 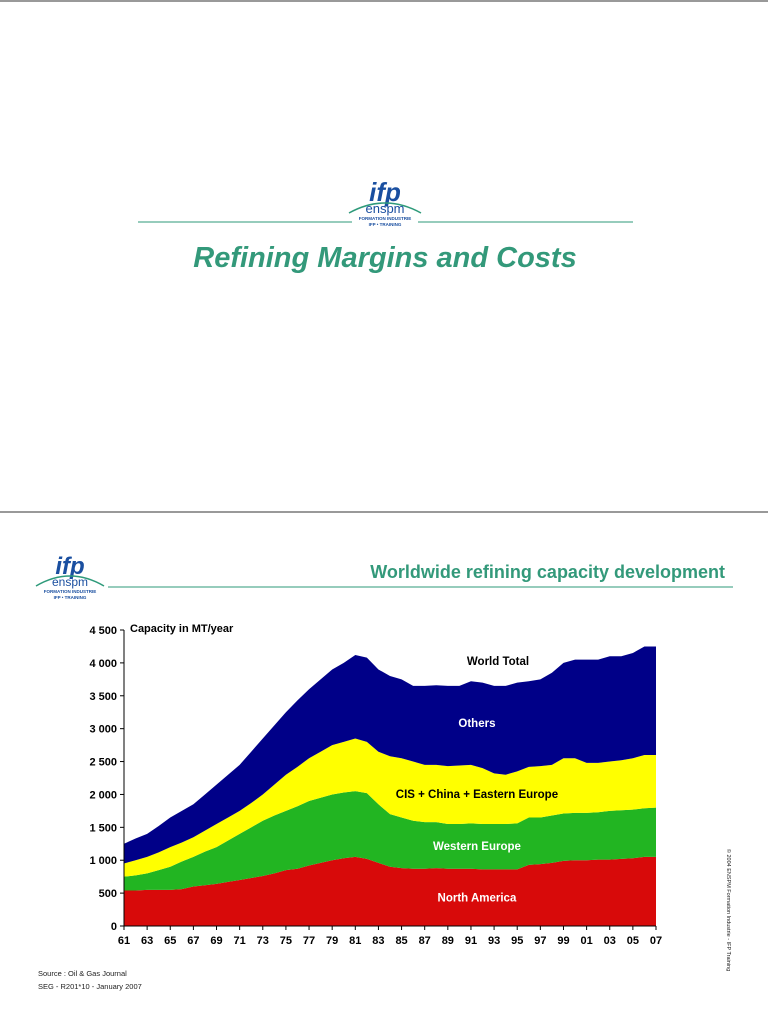 What do you see at coordinates (384, 258) in the screenshot?
I see `slide-title: Refining Margins and Costs` at bounding box center [384, 258].